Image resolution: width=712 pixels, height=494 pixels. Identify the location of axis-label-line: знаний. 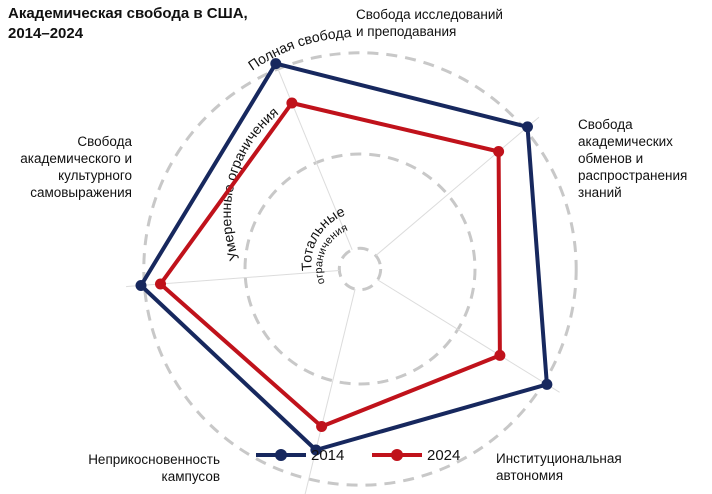
(600, 192).